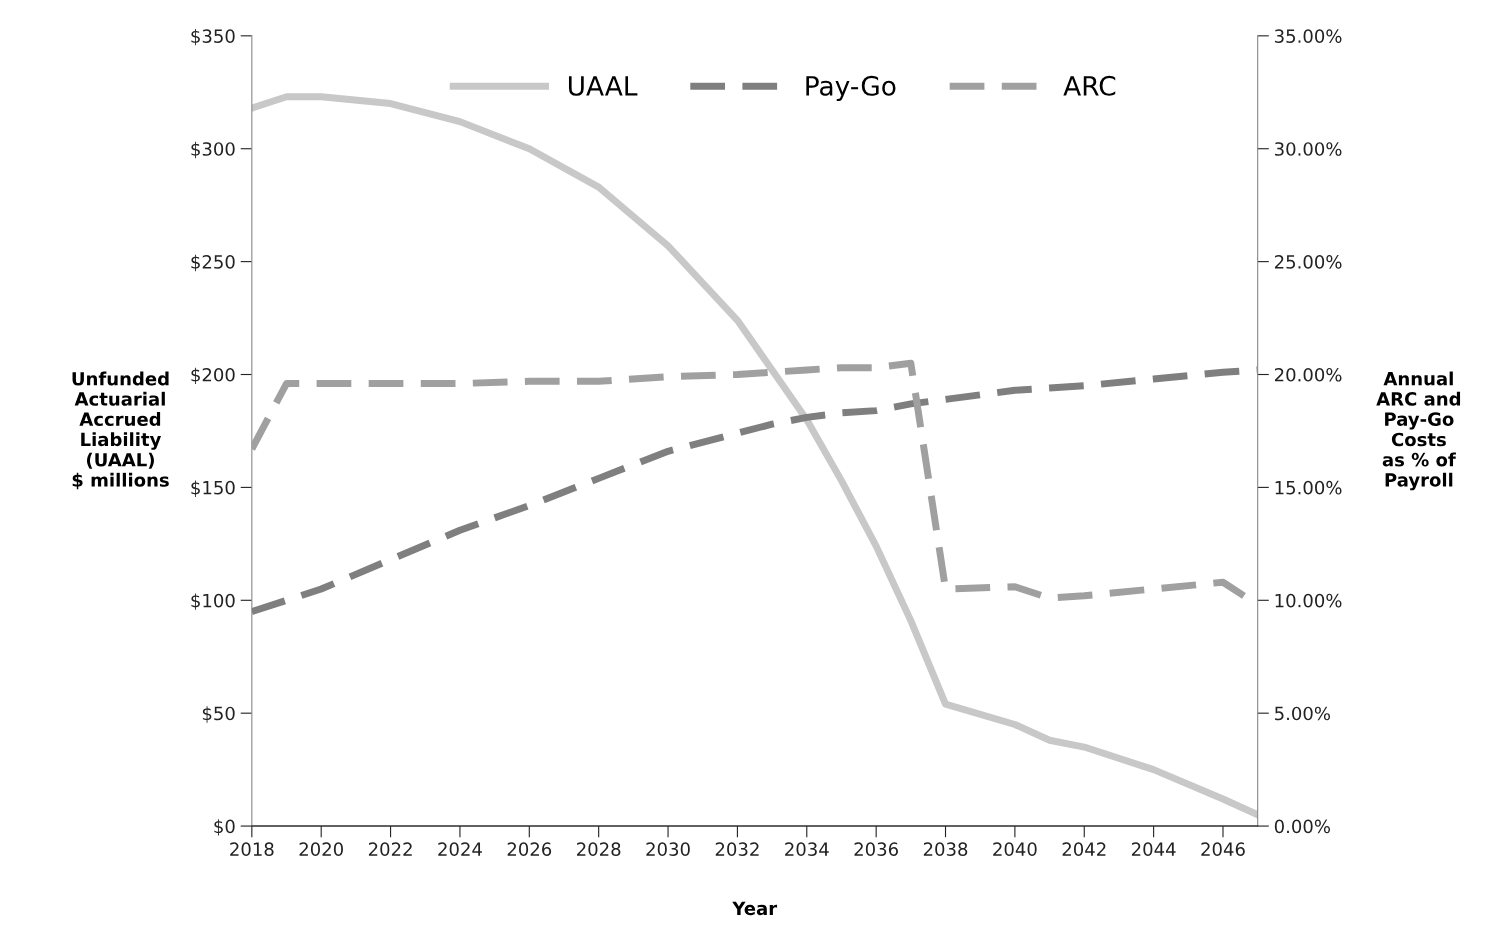 Image resolution: width=1508 pixels, height=943 pixels. What do you see at coordinates (213, 488) in the screenshot?
I see `y-tick-label: $150` at bounding box center [213, 488].